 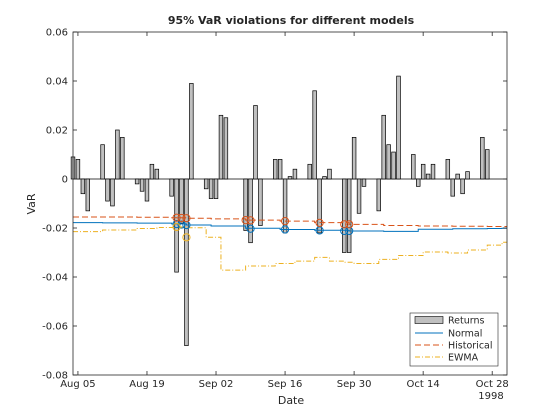 What do you see at coordinates (291, 400) in the screenshot?
I see `x-axis-label: Date` at bounding box center [291, 400].